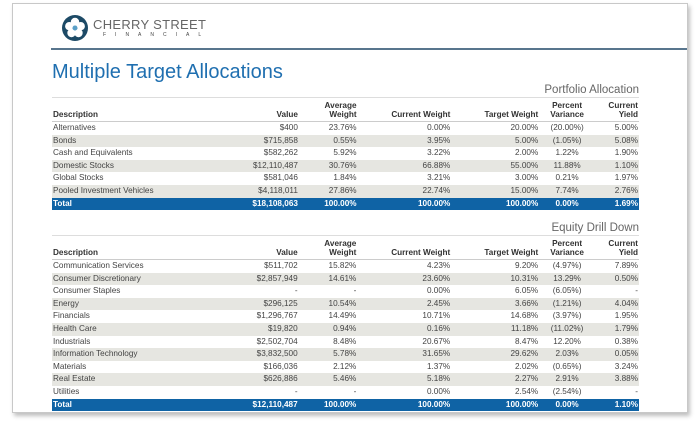 The width and height of the screenshot is (697, 423). What do you see at coordinates (436, 316) in the screenshot?
I see `cell: 10.71%` at bounding box center [436, 316].